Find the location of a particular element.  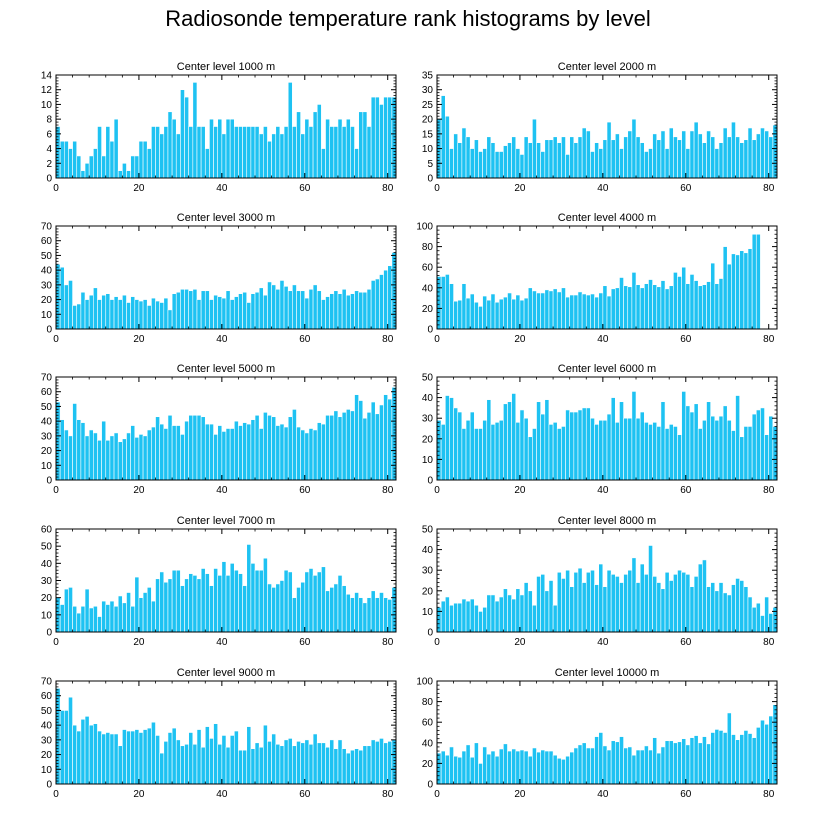

y-tick-label: 70 is located at coordinates (47, 227).